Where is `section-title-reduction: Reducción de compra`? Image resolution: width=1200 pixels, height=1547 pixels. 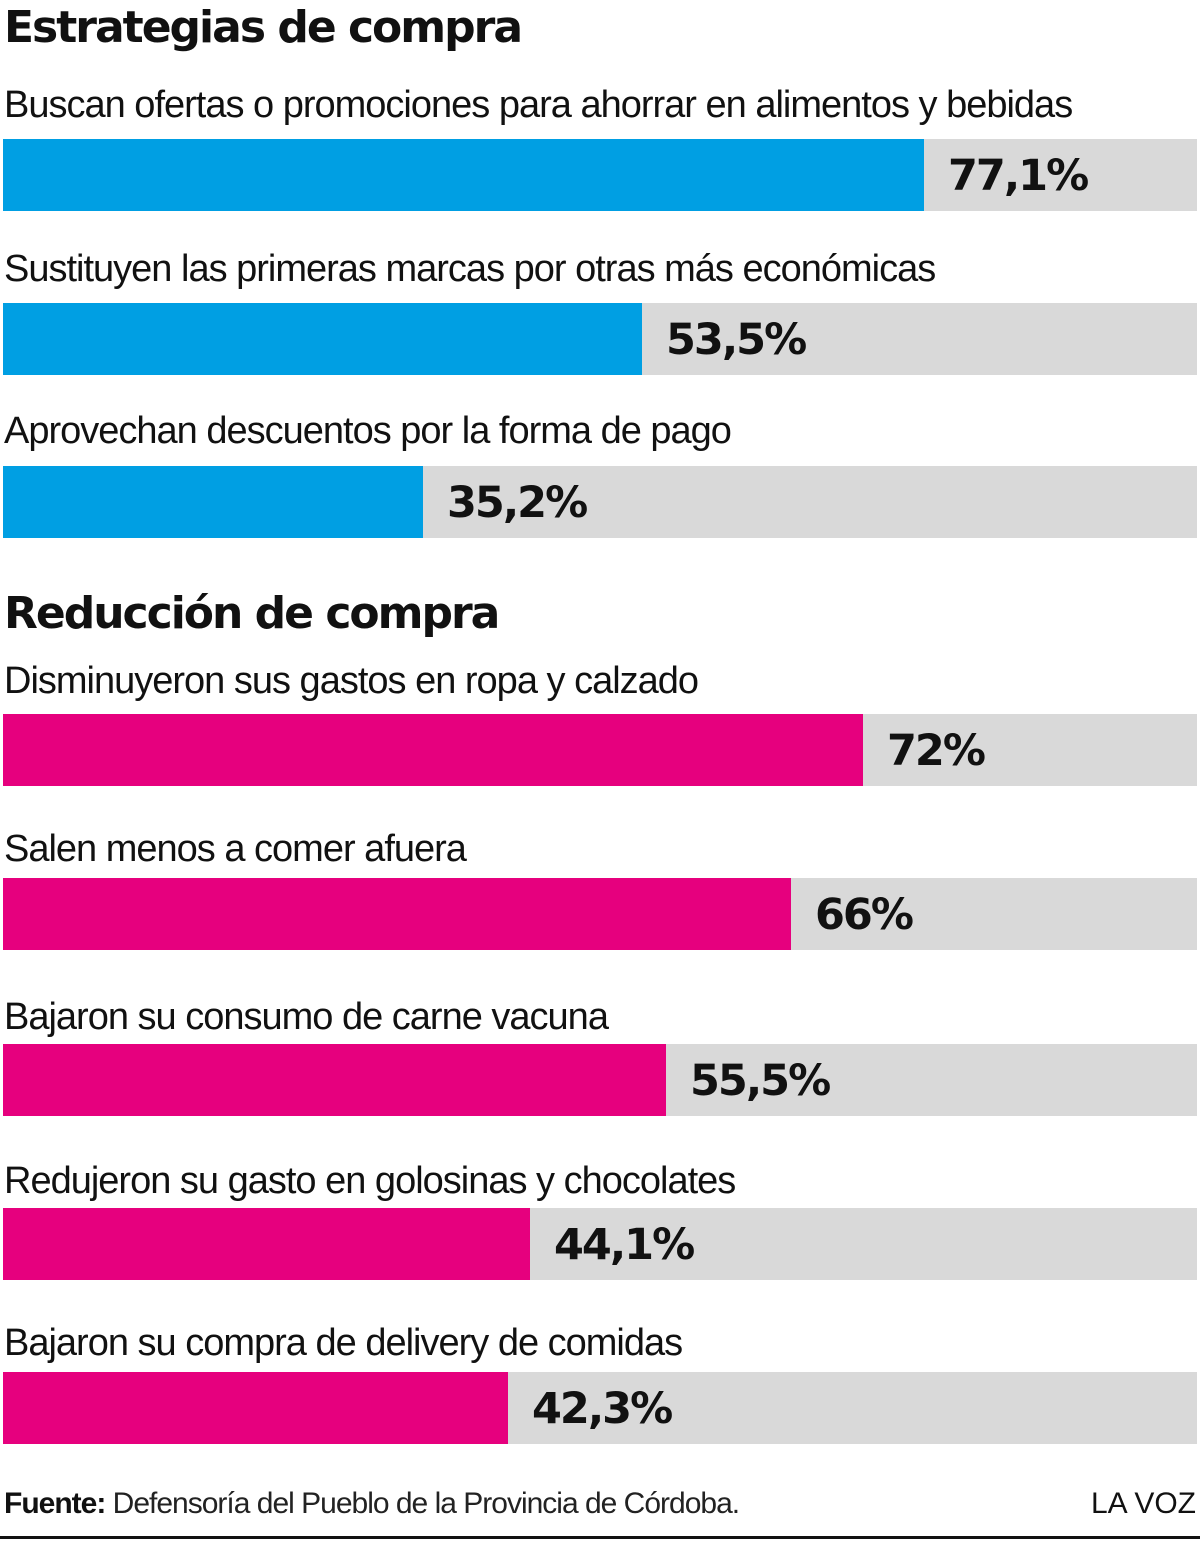 section-title-reduction: Reducción de compra is located at coordinates (252, 613).